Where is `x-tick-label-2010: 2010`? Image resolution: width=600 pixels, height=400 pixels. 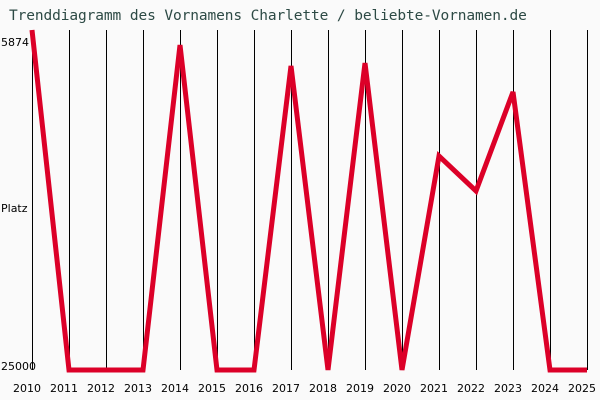
x-tick-label-2010: 2010 is located at coordinates (27, 388).